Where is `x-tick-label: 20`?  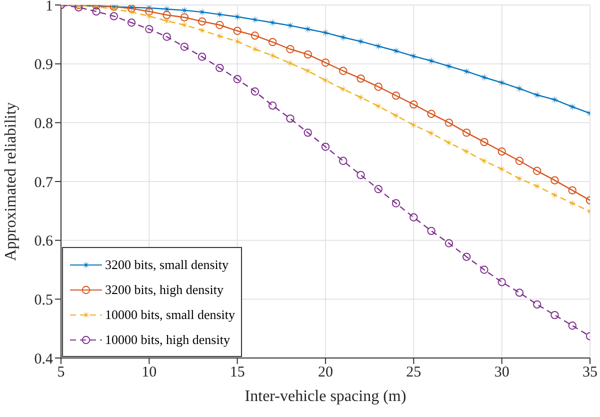 x-tick-label: 20 is located at coordinates (325, 372).